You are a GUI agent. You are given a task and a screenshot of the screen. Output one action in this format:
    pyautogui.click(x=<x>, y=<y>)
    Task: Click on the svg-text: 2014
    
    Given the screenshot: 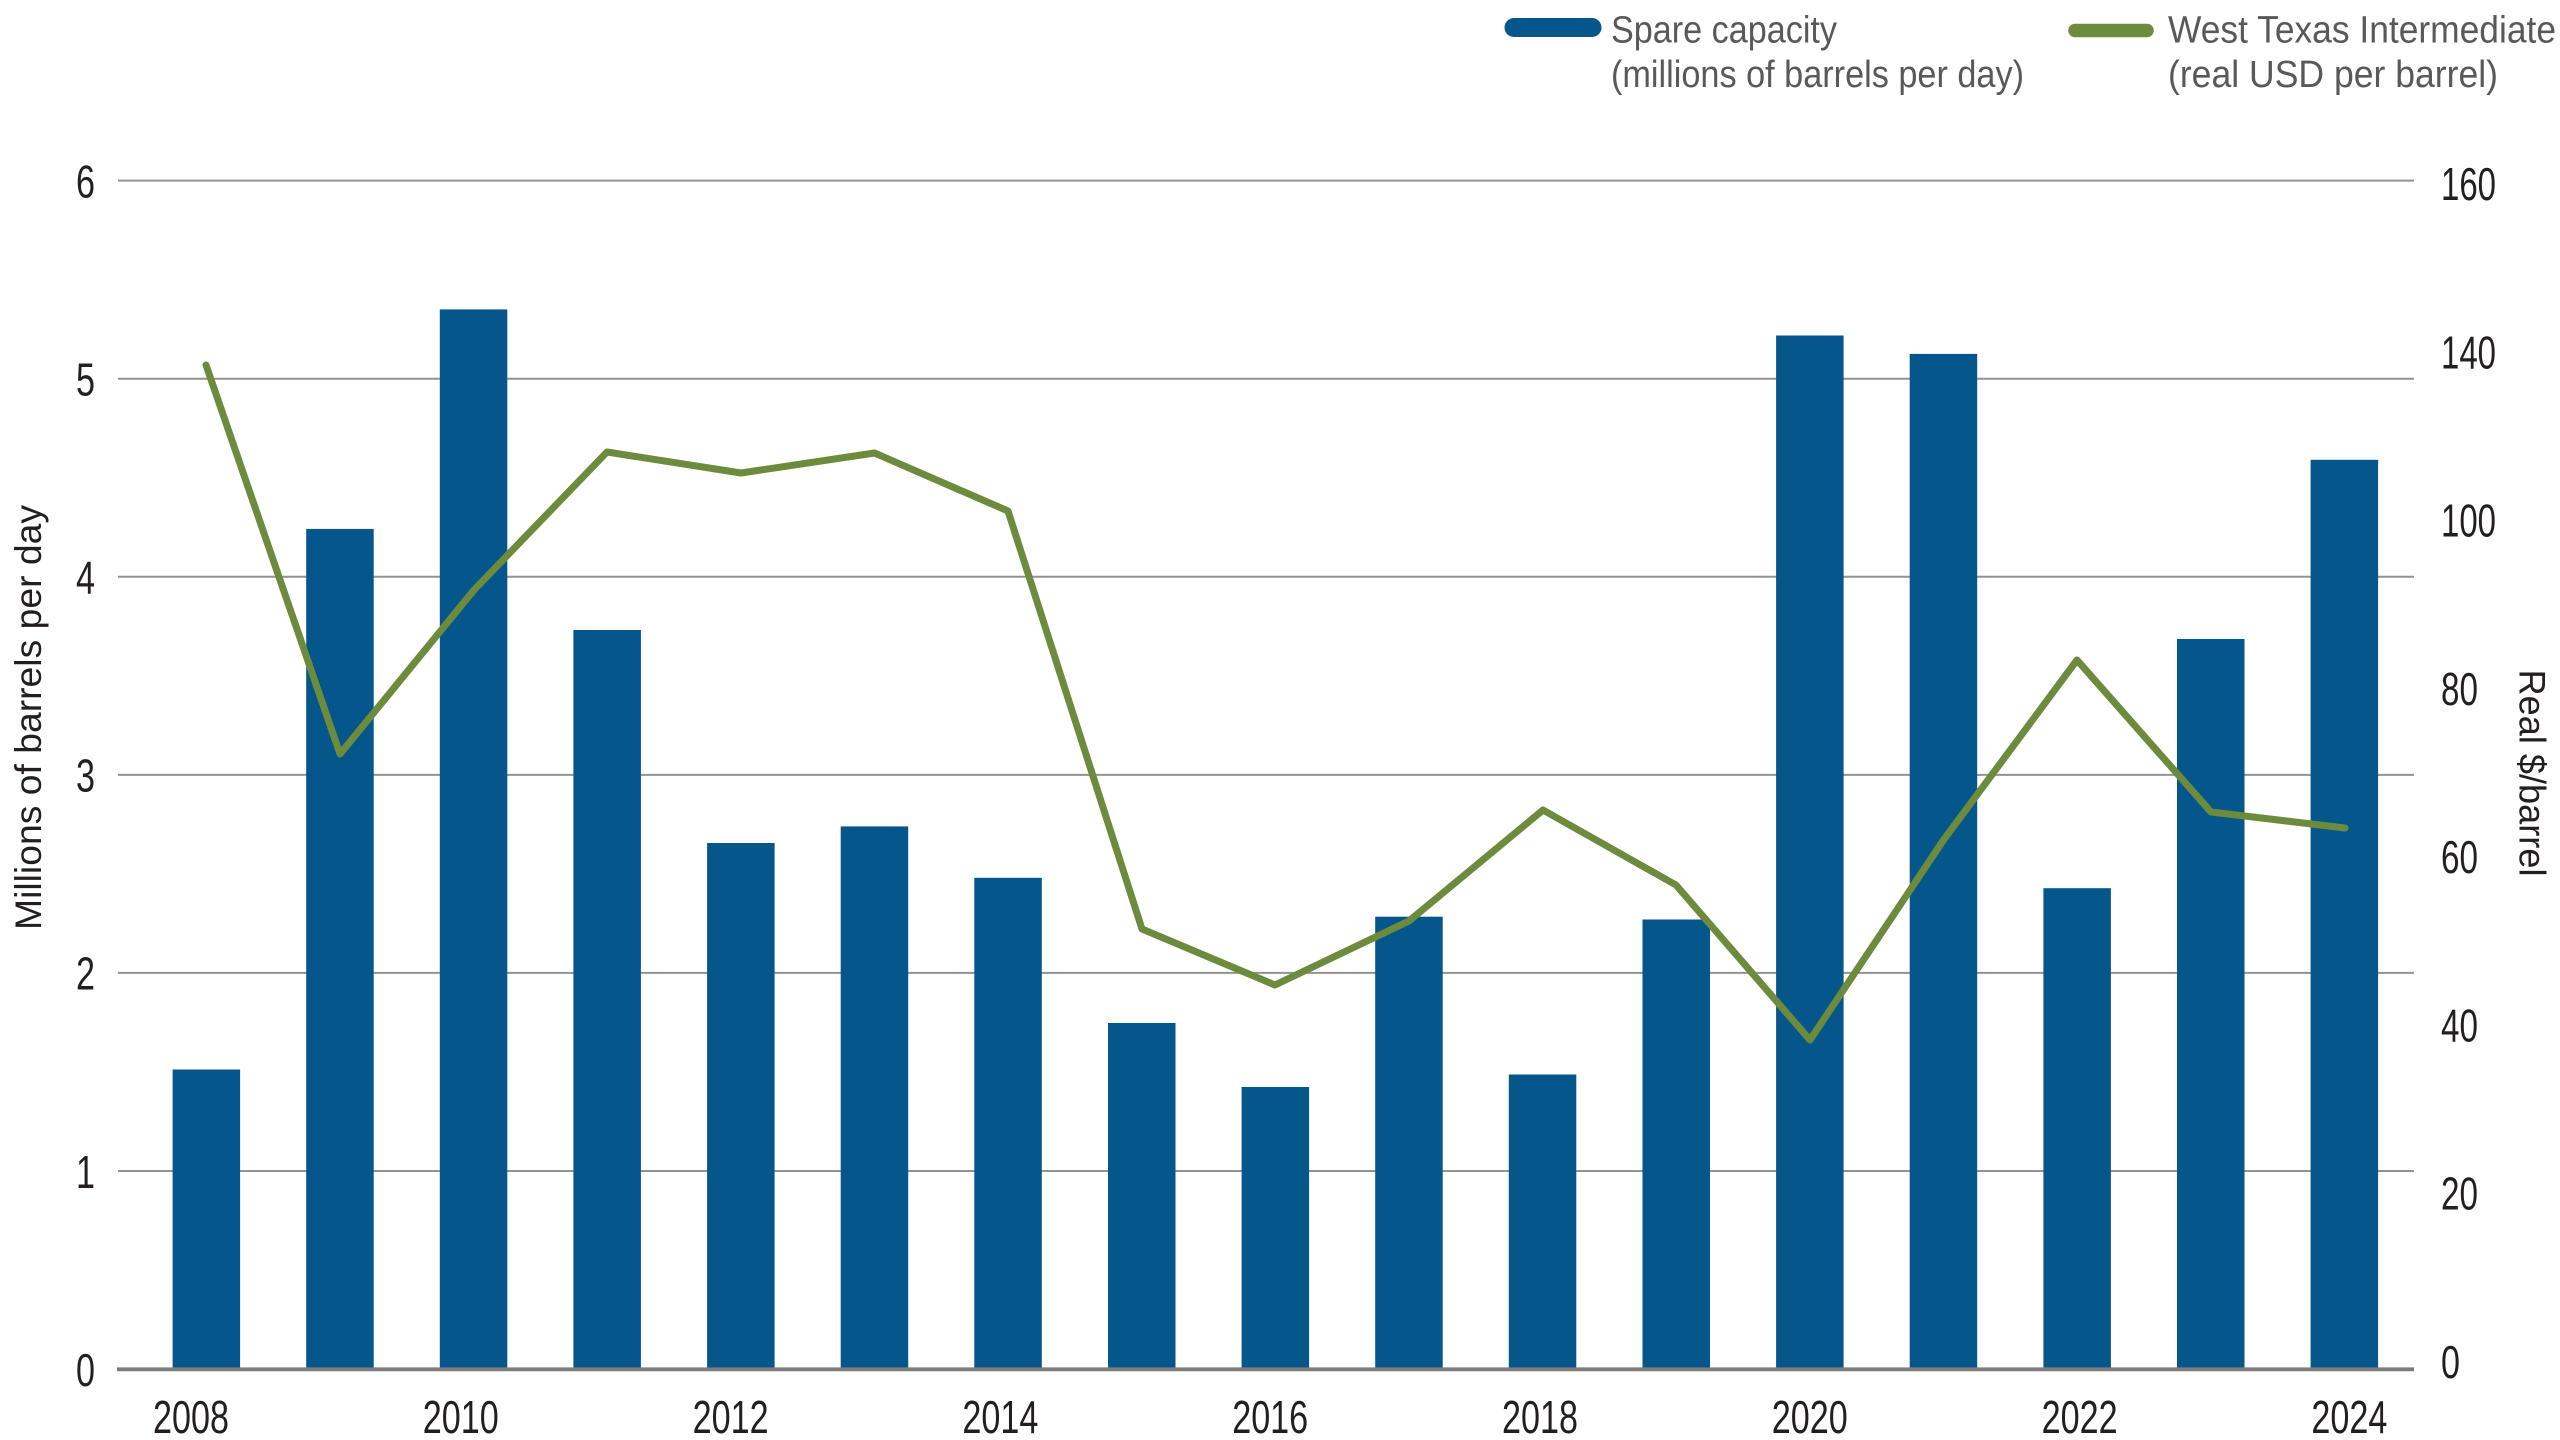 What is the action you would take?
    pyautogui.click(x=1000, y=1415)
    